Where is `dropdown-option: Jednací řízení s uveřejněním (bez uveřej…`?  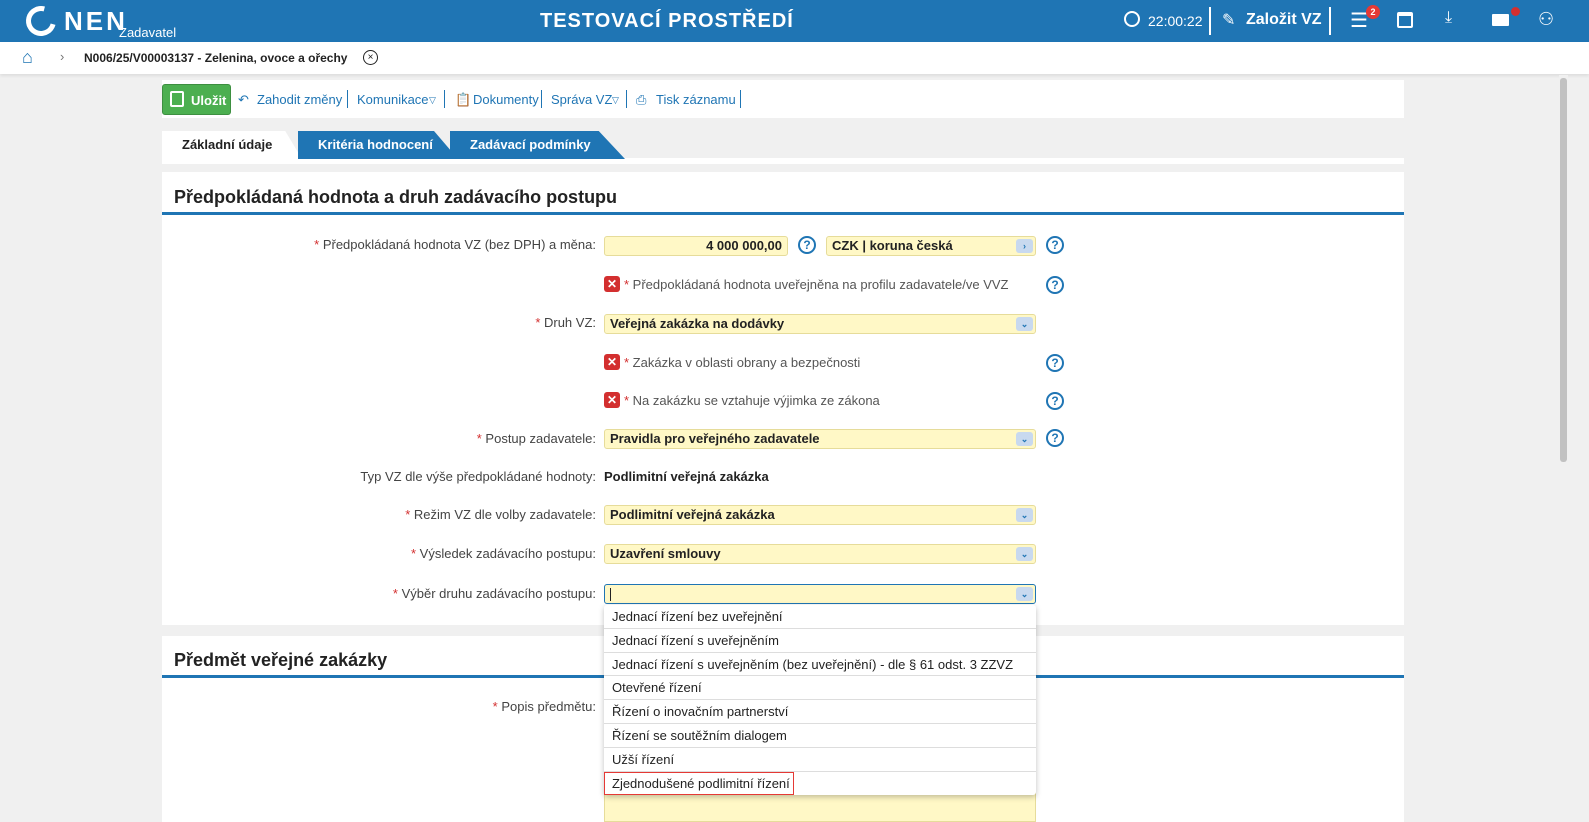 dropdown-option: Jednací řízení s uveřejněním (bez uveřej… is located at coordinates (820, 665).